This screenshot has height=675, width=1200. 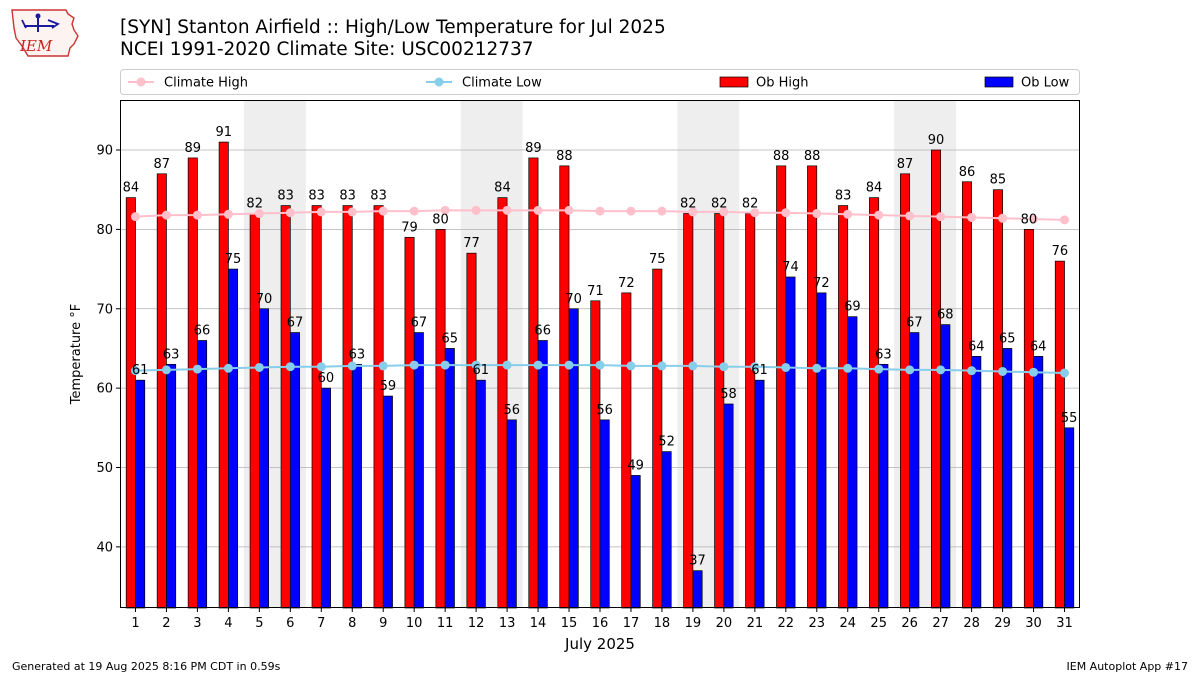 What do you see at coordinates (971, 623) in the screenshot?
I see `x-tick-label: 28` at bounding box center [971, 623].